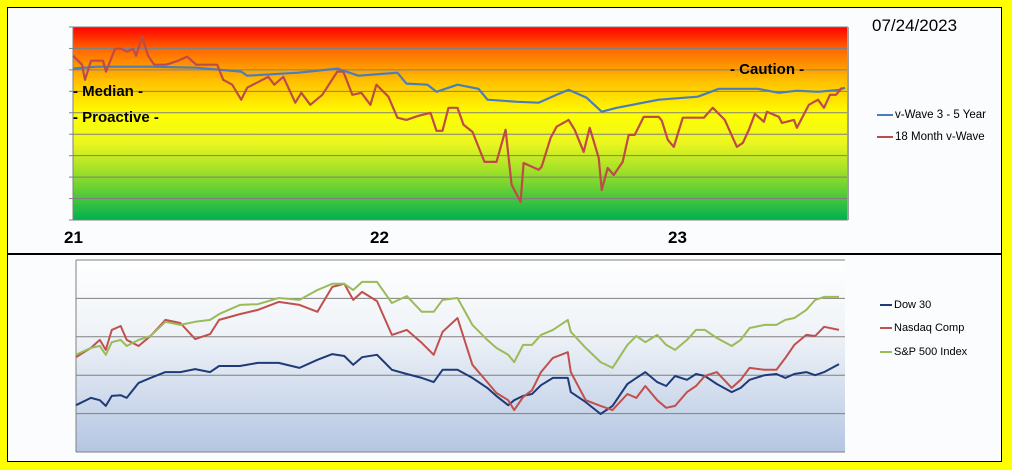 This screenshot has height=470, width=1012. Describe the element at coordinates (73, 237) in the screenshot. I see `x-tick-label: 21` at that location.